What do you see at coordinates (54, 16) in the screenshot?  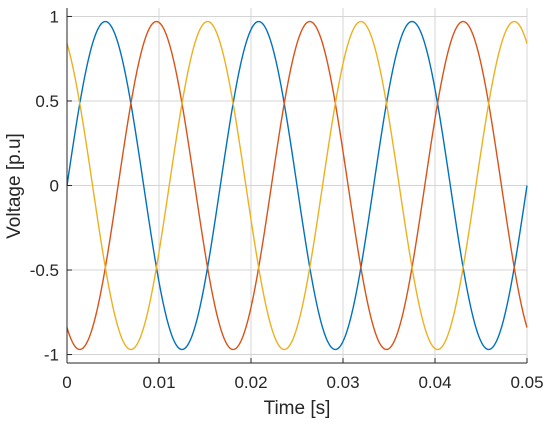 I see `y-tick-label-0: 1` at bounding box center [54, 16].